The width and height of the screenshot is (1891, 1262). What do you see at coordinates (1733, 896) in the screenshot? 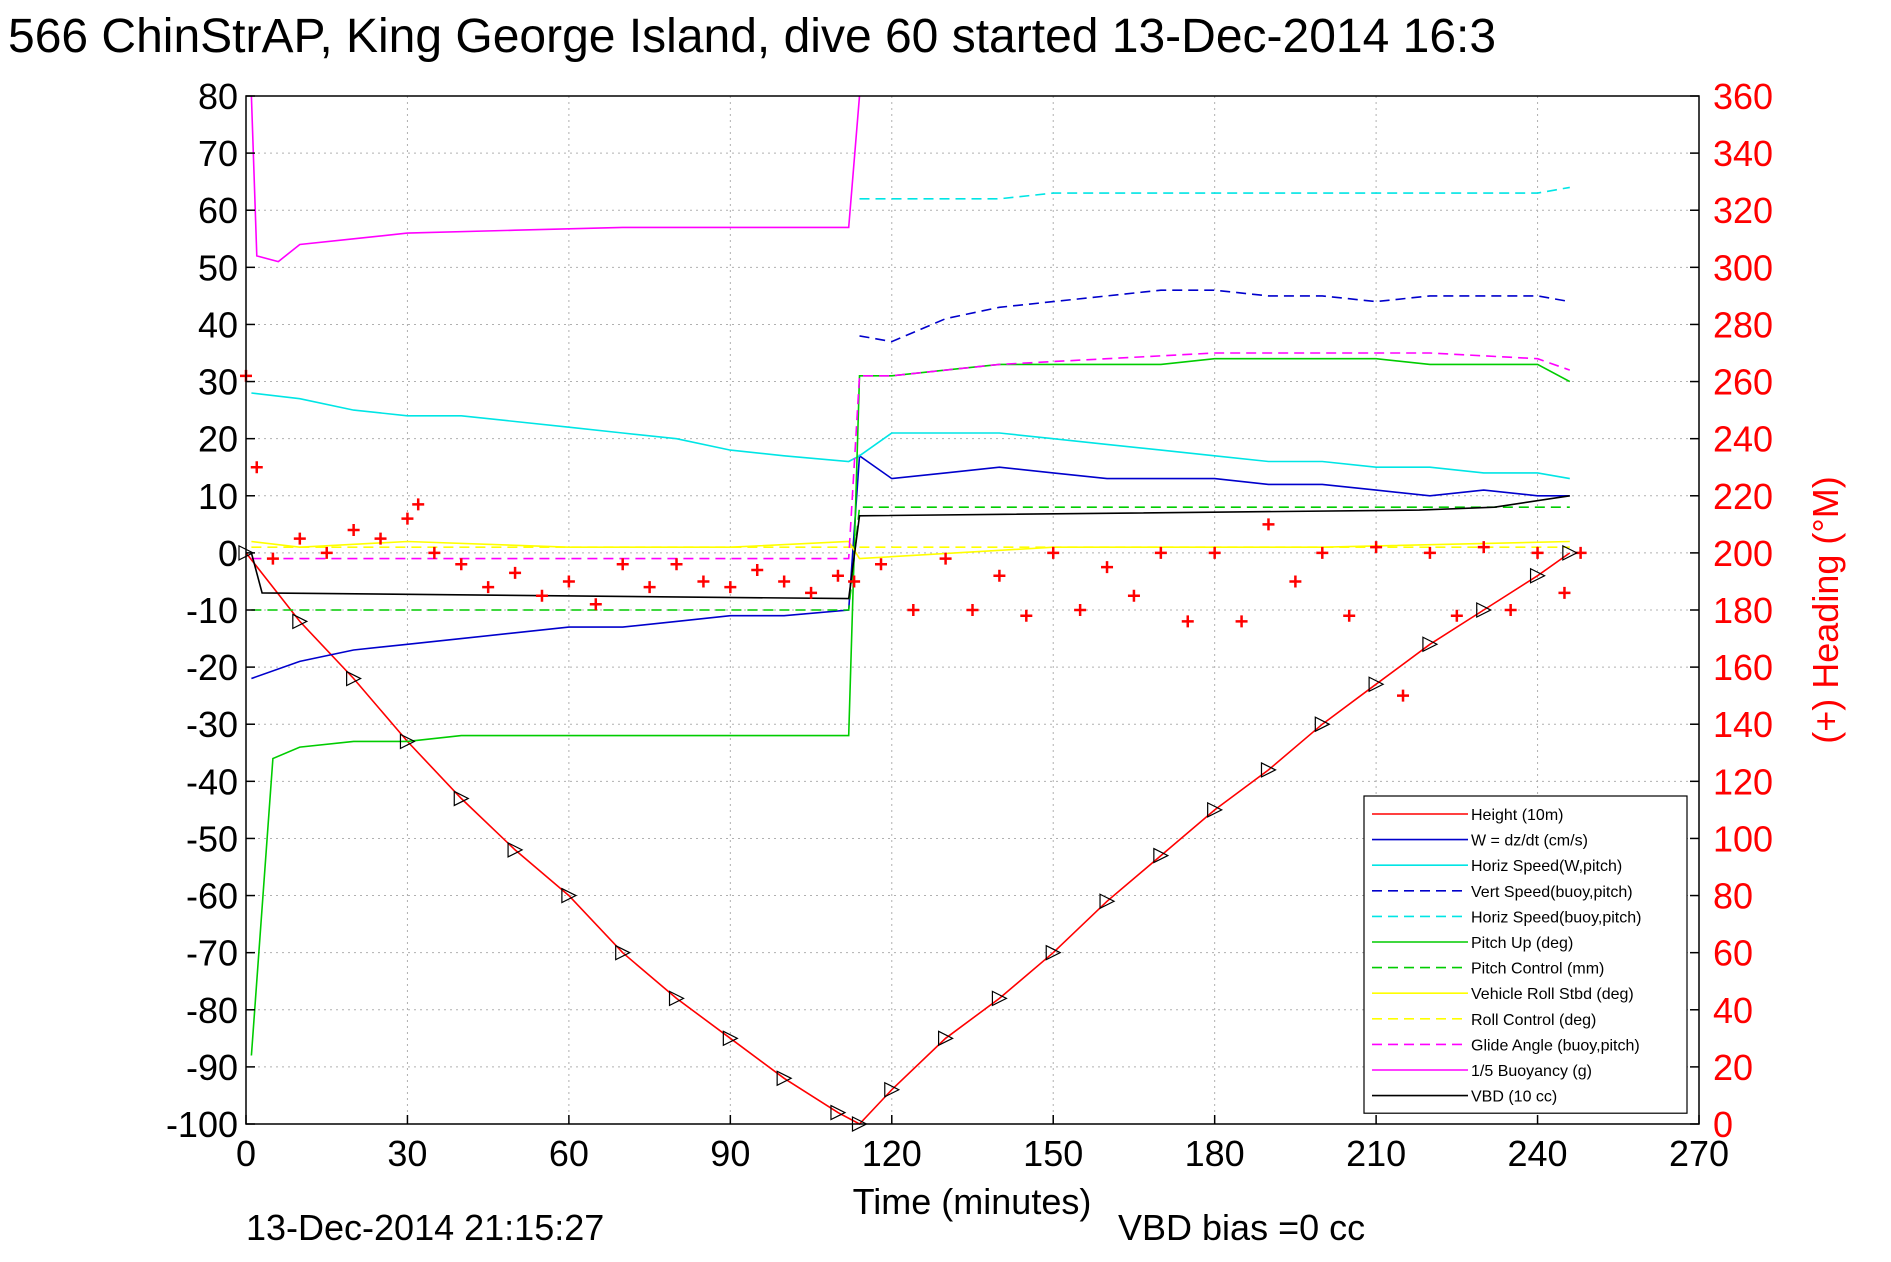
I see `y-right-tick-label: 80` at bounding box center [1733, 896].